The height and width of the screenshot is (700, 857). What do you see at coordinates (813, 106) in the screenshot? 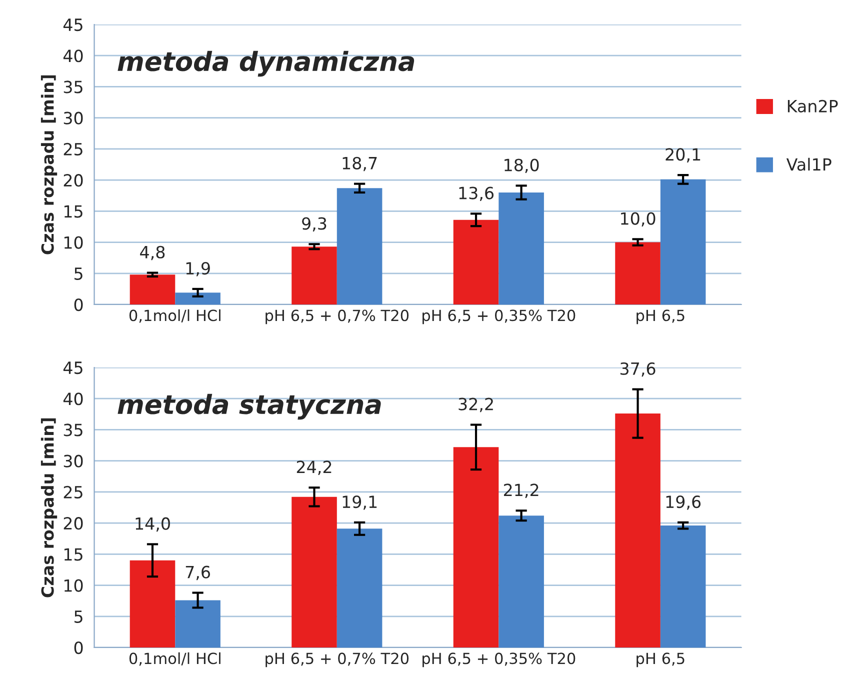
I see `legend-label: Kan2P` at bounding box center [813, 106].